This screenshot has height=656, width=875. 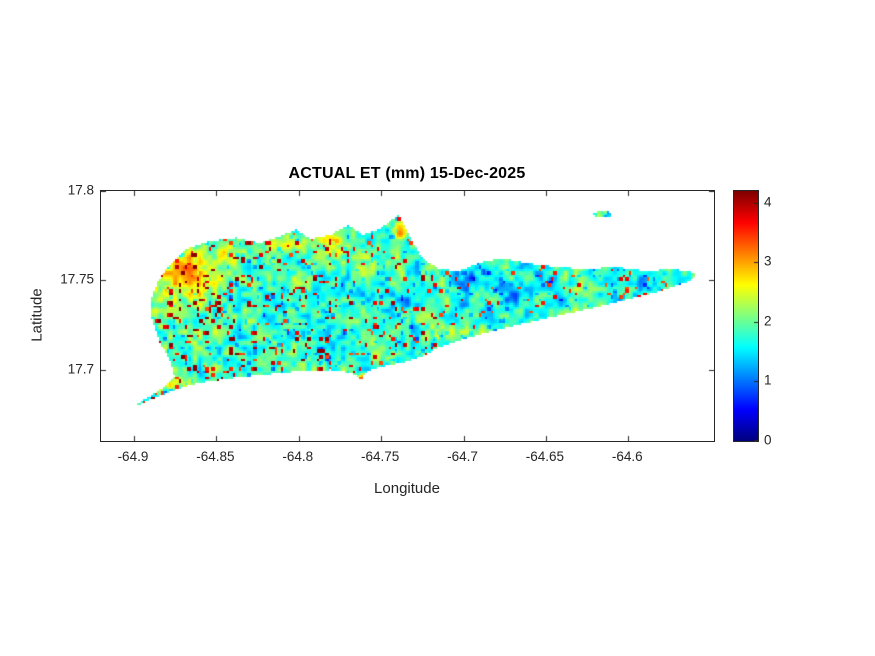 What do you see at coordinates (768, 202) in the screenshot?
I see `colorbar-tick-label: 4` at bounding box center [768, 202].